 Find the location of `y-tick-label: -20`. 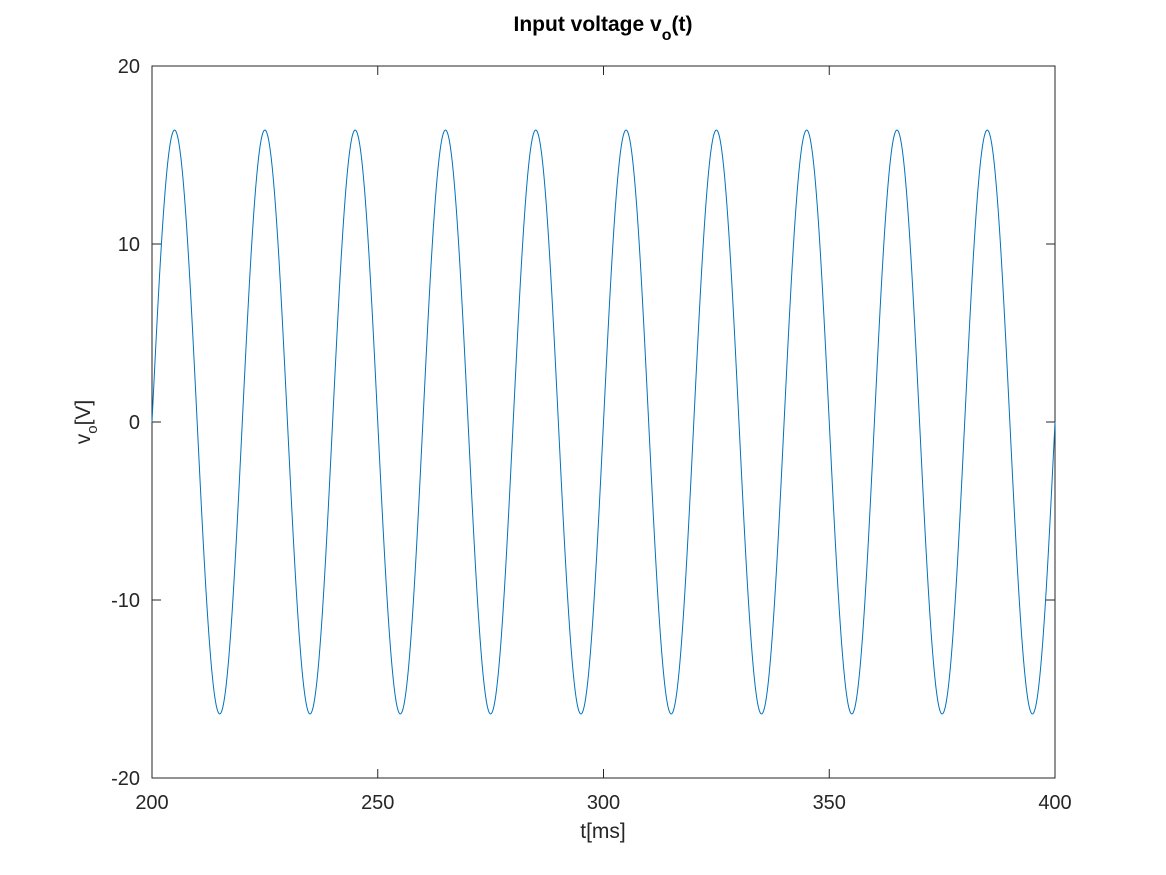

y-tick-label: -20 is located at coordinates (125, 779).